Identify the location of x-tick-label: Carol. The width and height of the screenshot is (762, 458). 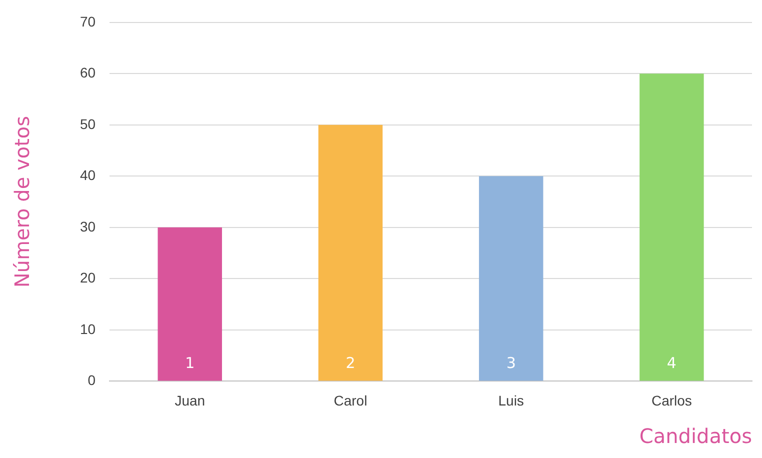
(351, 400).